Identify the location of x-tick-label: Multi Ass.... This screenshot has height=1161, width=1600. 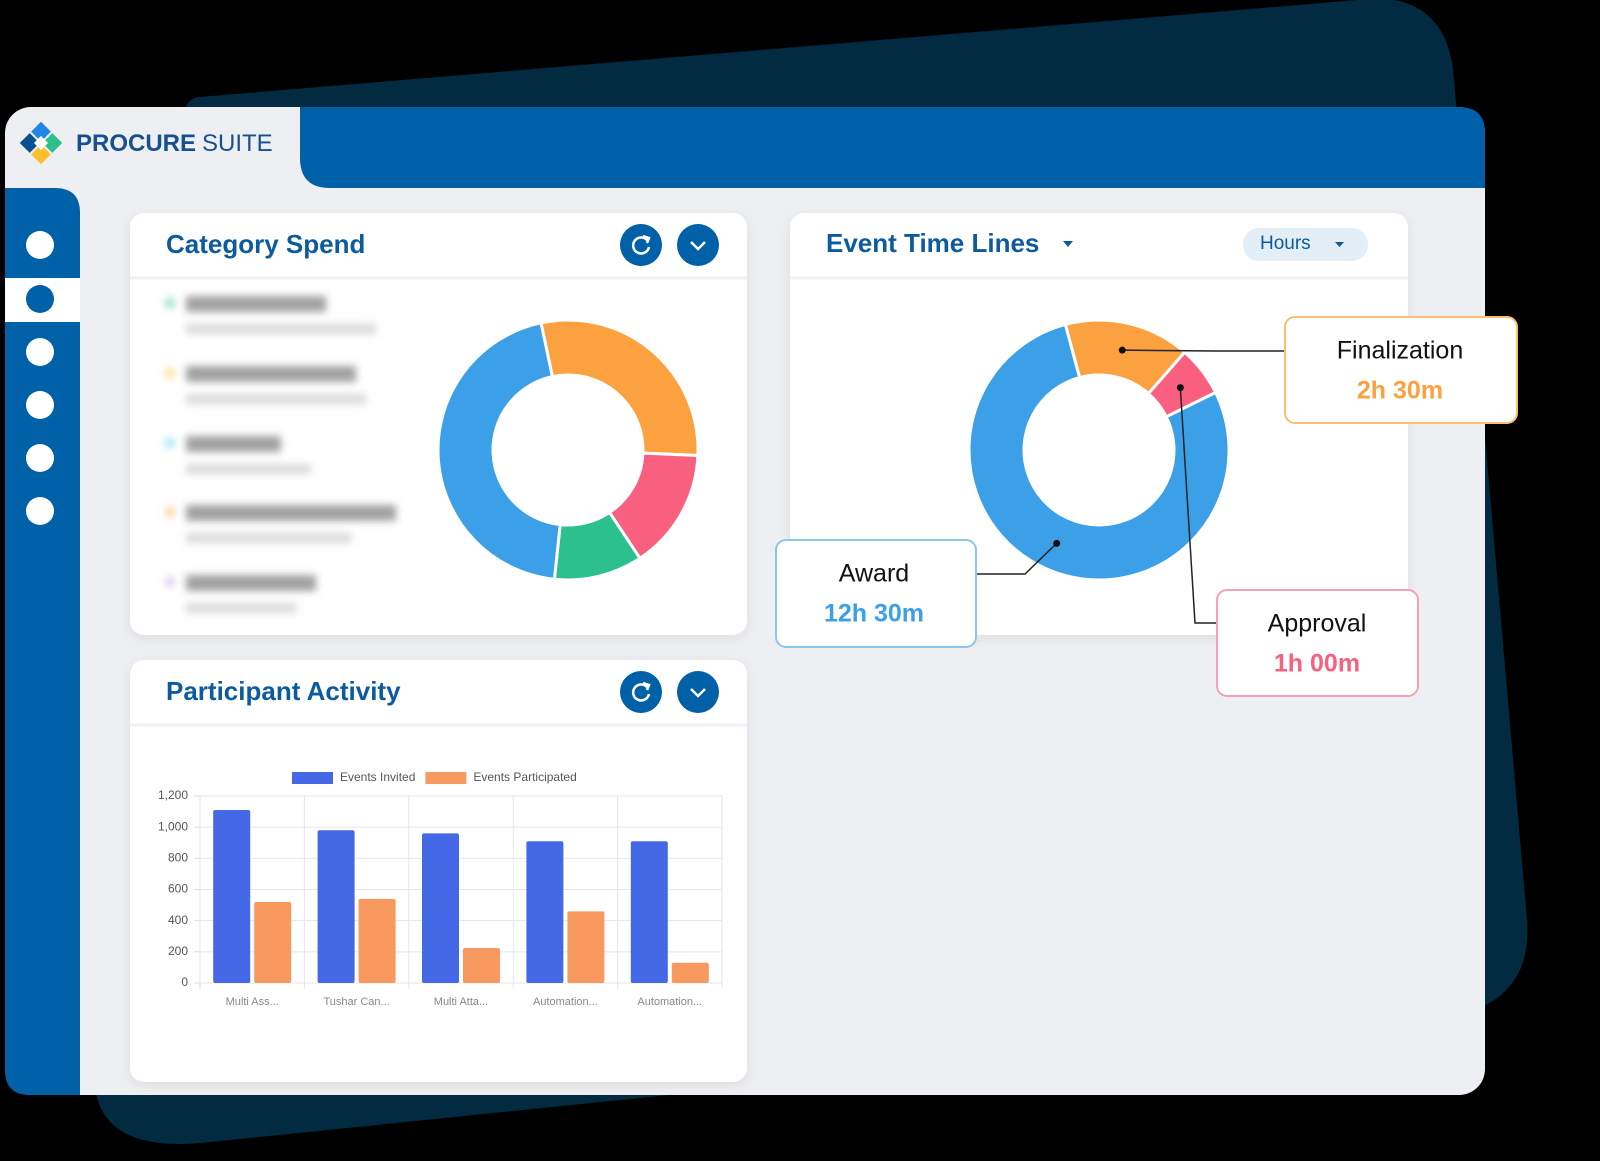
(252, 1002).